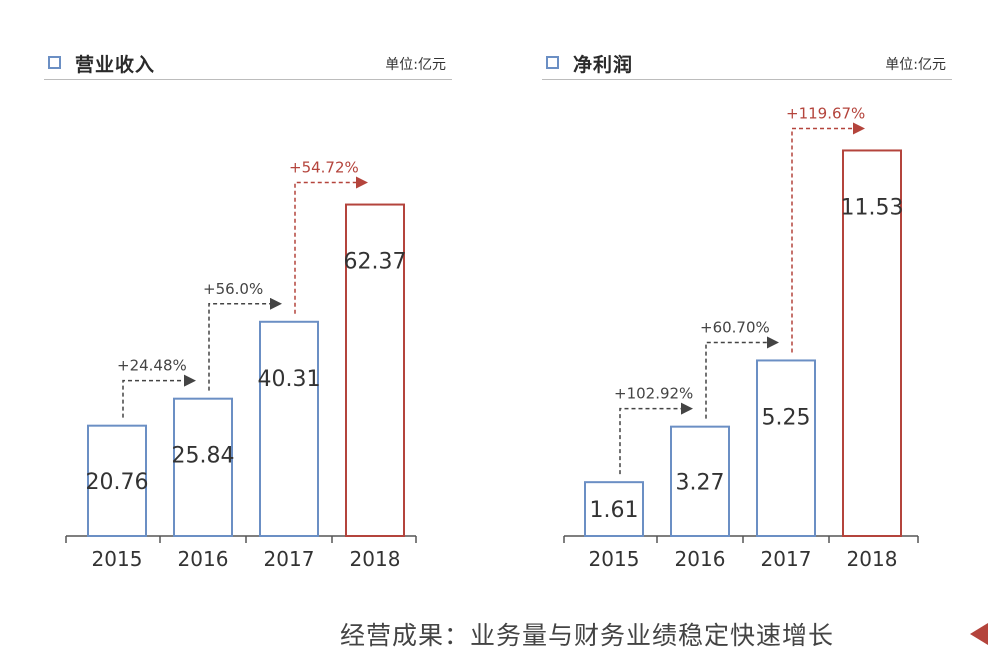  Describe the element at coordinates (747, 65) in the screenshot. I see `profit-header: 净利润 单位:亿元` at that location.